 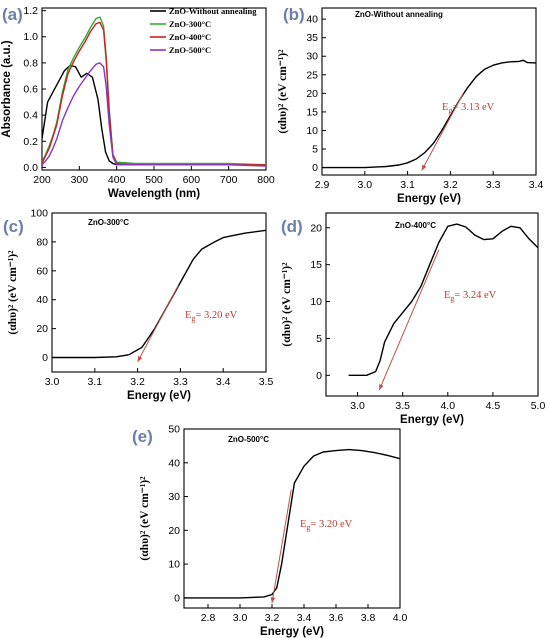 I want to click on panel-label: (e), so click(x=142, y=436).